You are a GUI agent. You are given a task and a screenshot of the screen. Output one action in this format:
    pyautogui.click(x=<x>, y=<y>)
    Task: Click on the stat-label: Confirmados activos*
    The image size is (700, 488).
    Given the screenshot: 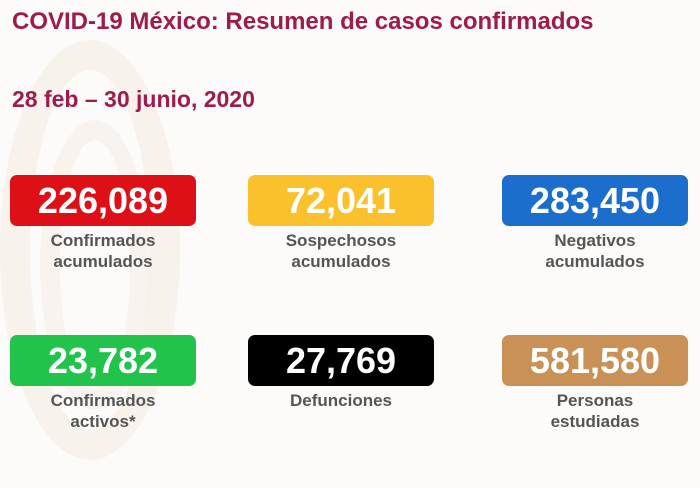 What is the action you would take?
    pyautogui.click(x=103, y=411)
    